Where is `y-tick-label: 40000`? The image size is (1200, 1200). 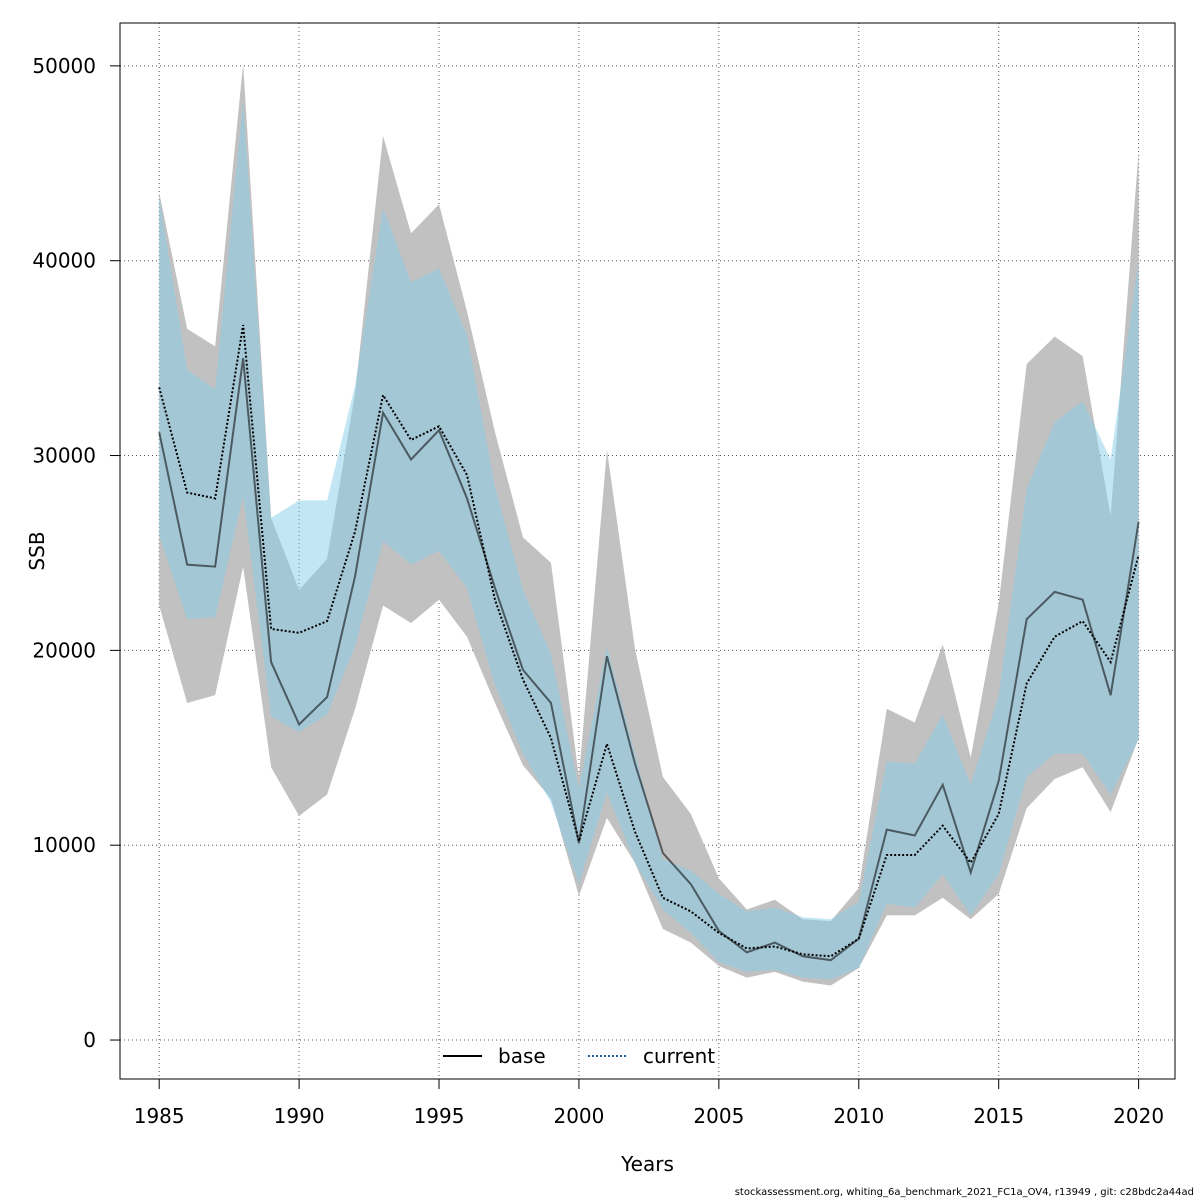 y-tick-label: 40000 is located at coordinates (64, 261).